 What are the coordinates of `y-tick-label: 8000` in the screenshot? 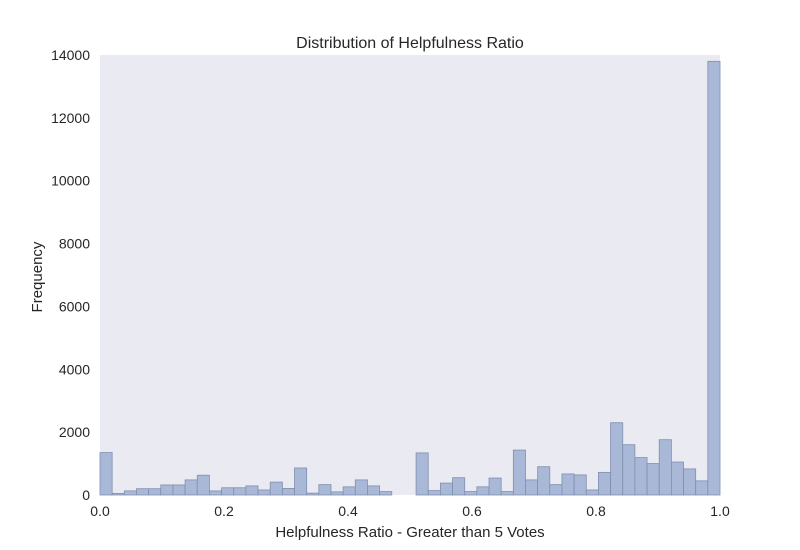 It's located at (74, 244).